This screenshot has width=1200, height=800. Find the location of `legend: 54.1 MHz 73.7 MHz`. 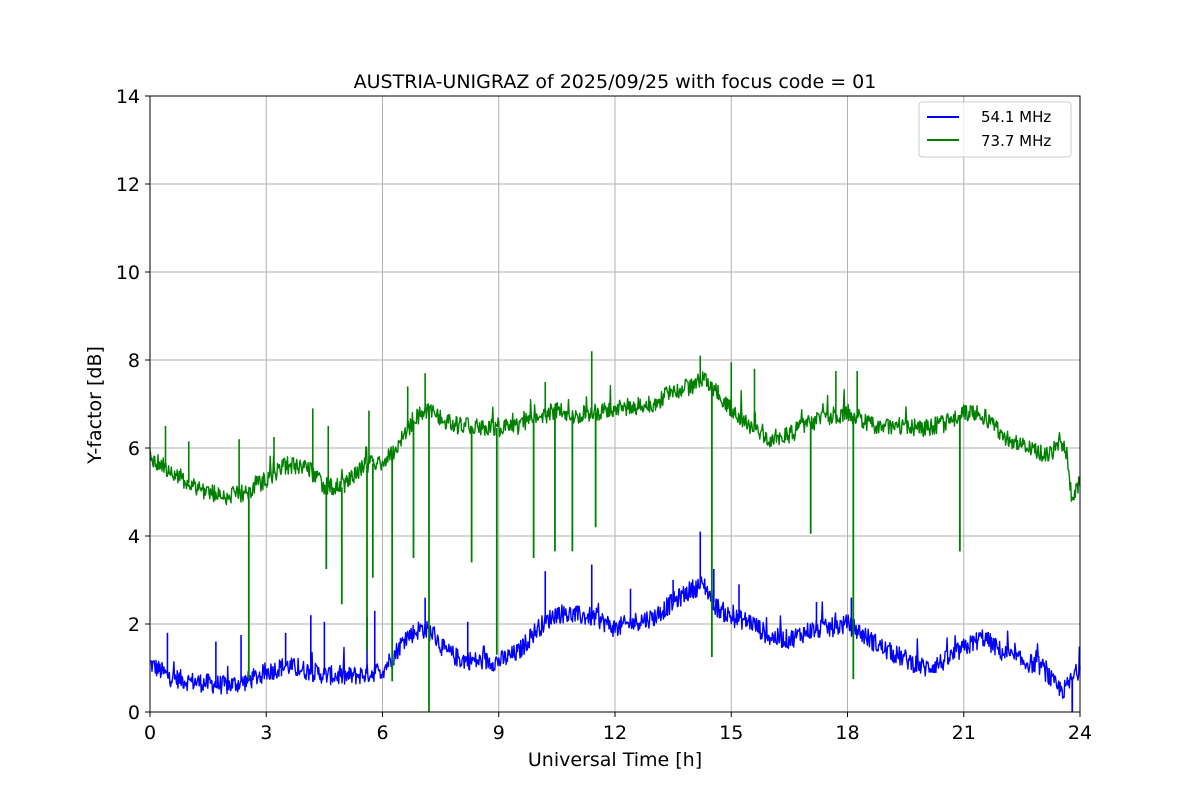

legend: 54.1 MHz 73.7 MHz is located at coordinates (995, 129).